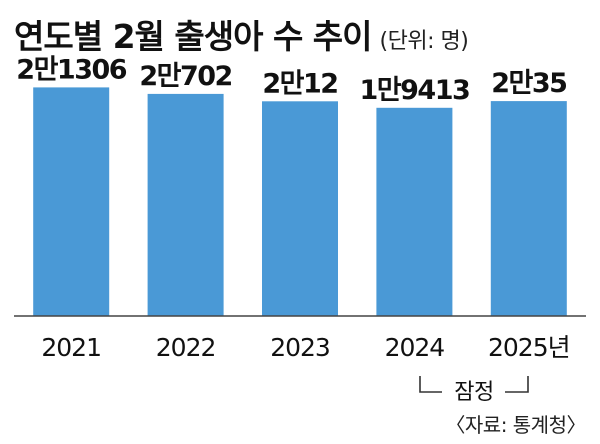 Image resolution: width=600 pixels, height=444 pixels. I want to click on source-note: 〈자료: 통계청〉, so click(515, 425).